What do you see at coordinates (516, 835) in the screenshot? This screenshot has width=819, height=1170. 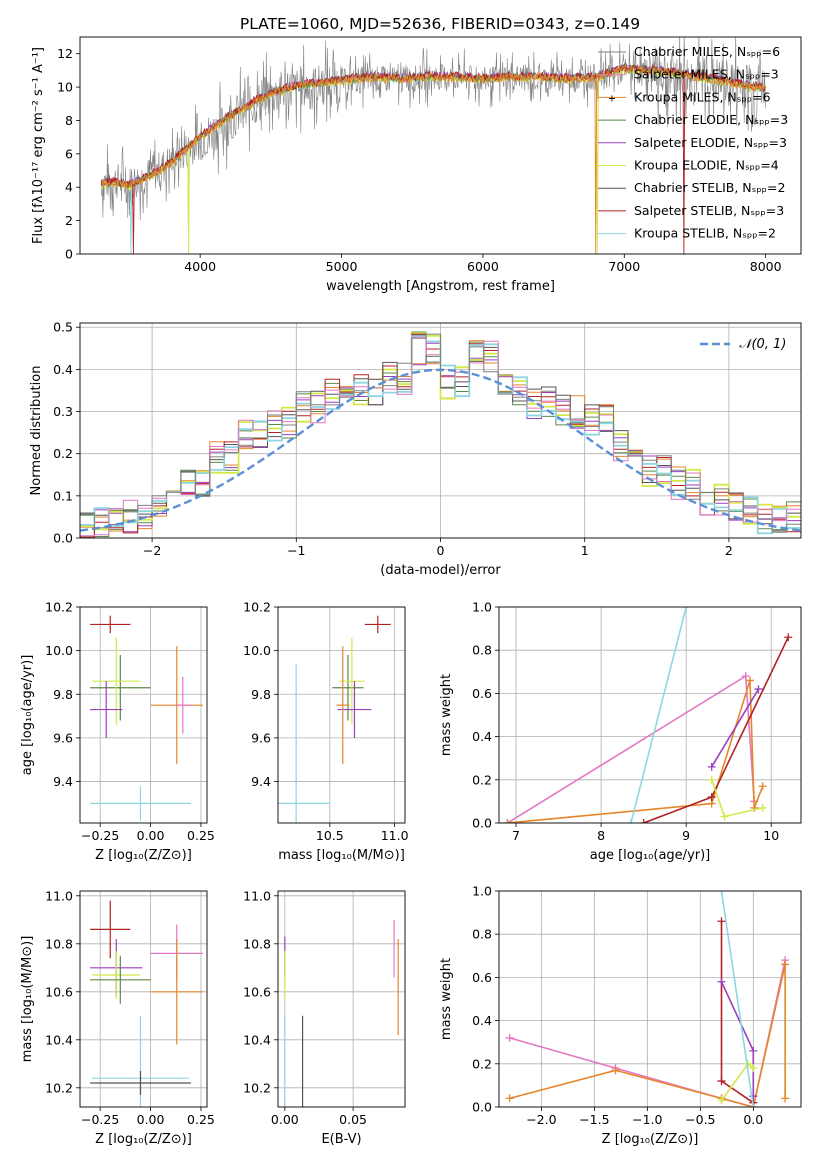 I see `x-tick-label: 7` at bounding box center [516, 835].